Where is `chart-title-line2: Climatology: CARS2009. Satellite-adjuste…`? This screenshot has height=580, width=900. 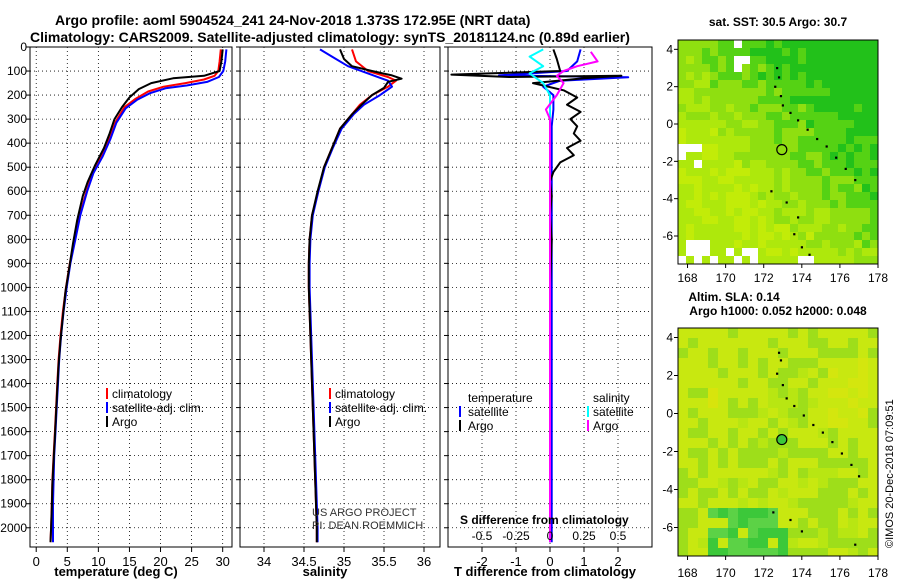 chart-title-line2: Climatology: CARS2009. Satellite-adjuste… is located at coordinates (330, 37).